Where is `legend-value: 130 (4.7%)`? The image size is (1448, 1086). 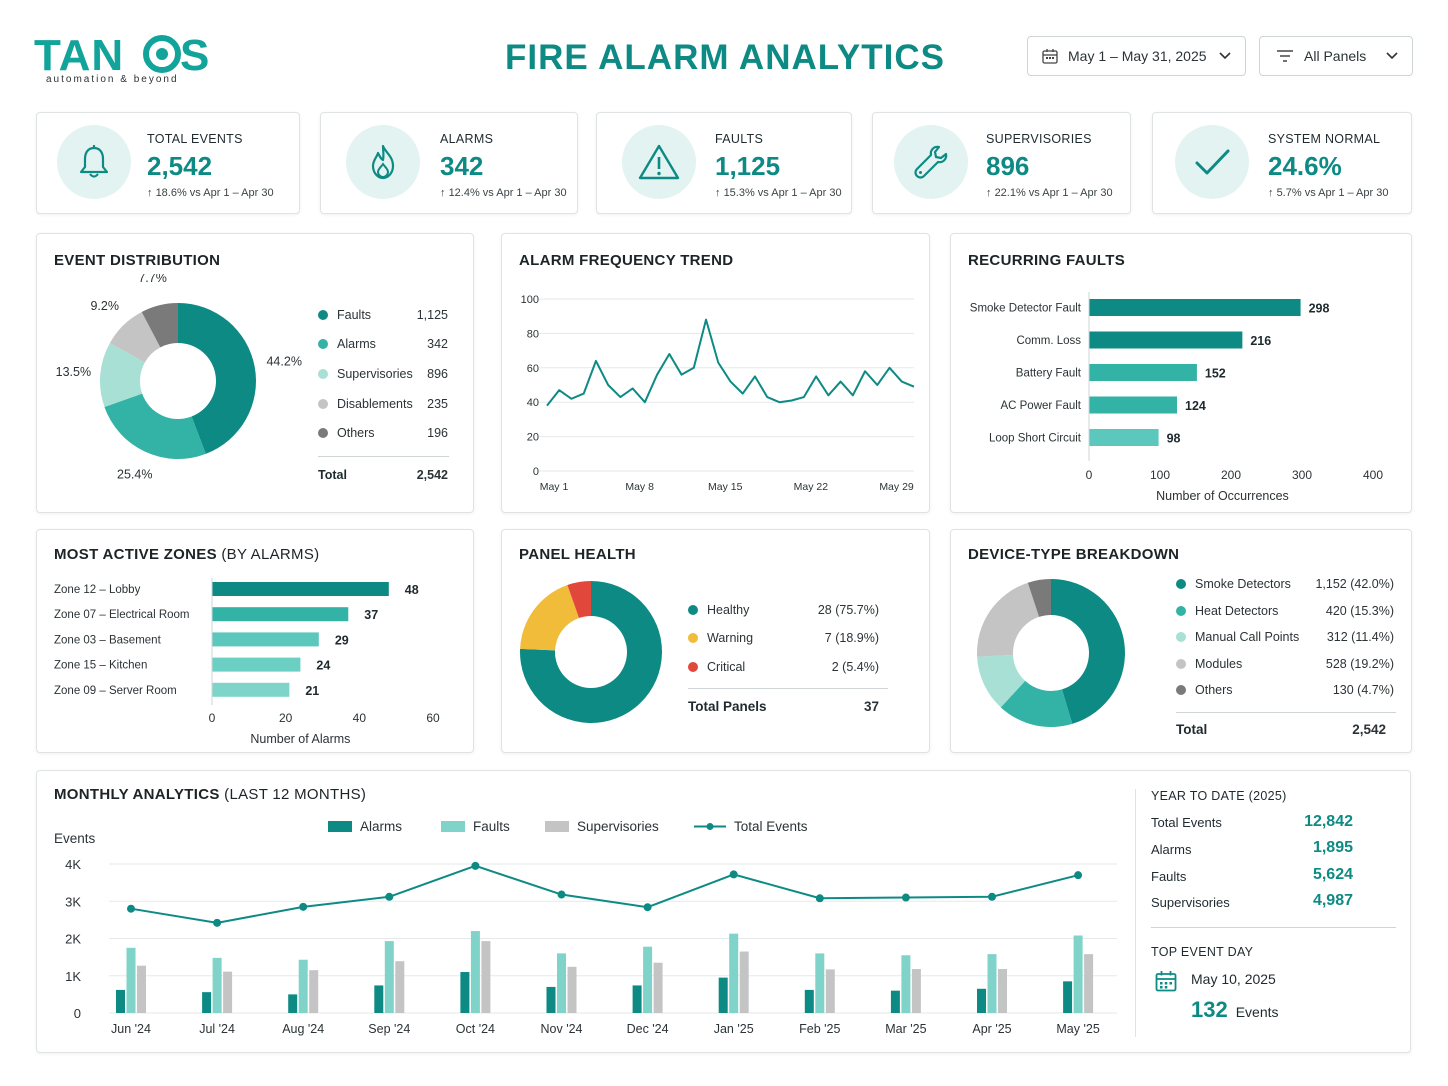 legend-value: 130 (4.7%) is located at coordinates (1363, 690).